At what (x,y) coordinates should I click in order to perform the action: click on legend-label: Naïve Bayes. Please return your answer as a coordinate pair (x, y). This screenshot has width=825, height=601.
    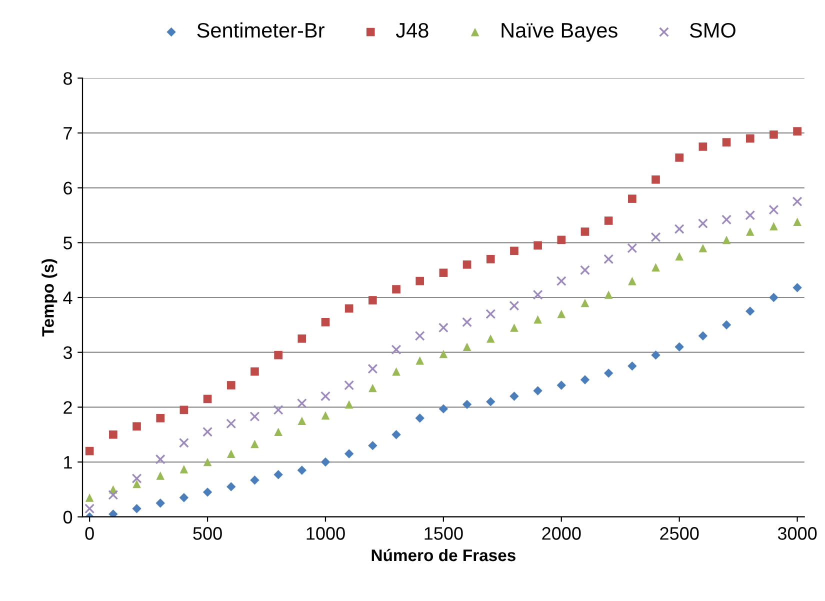
    Looking at the image, I should click on (560, 32).